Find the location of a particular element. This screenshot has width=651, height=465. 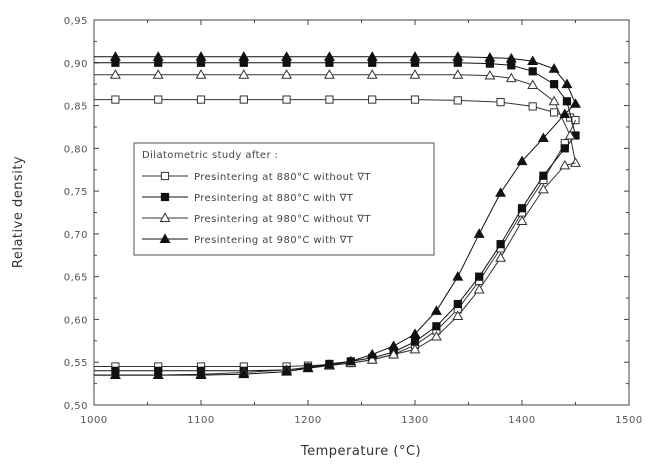

series-3-heating-line is located at coordinates (335, 80).